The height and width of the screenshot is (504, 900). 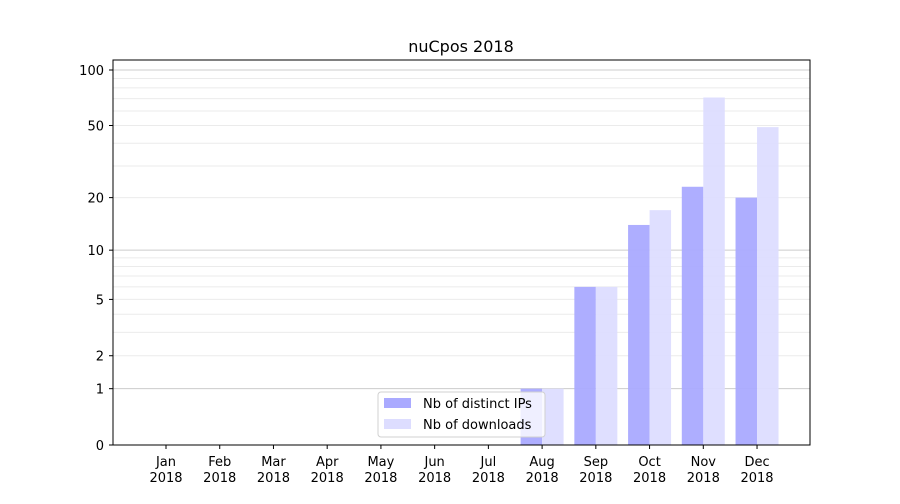 What do you see at coordinates (703, 470) in the screenshot?
I see `x-tick-label: Nov 2018` at bounding box center [703, 470].